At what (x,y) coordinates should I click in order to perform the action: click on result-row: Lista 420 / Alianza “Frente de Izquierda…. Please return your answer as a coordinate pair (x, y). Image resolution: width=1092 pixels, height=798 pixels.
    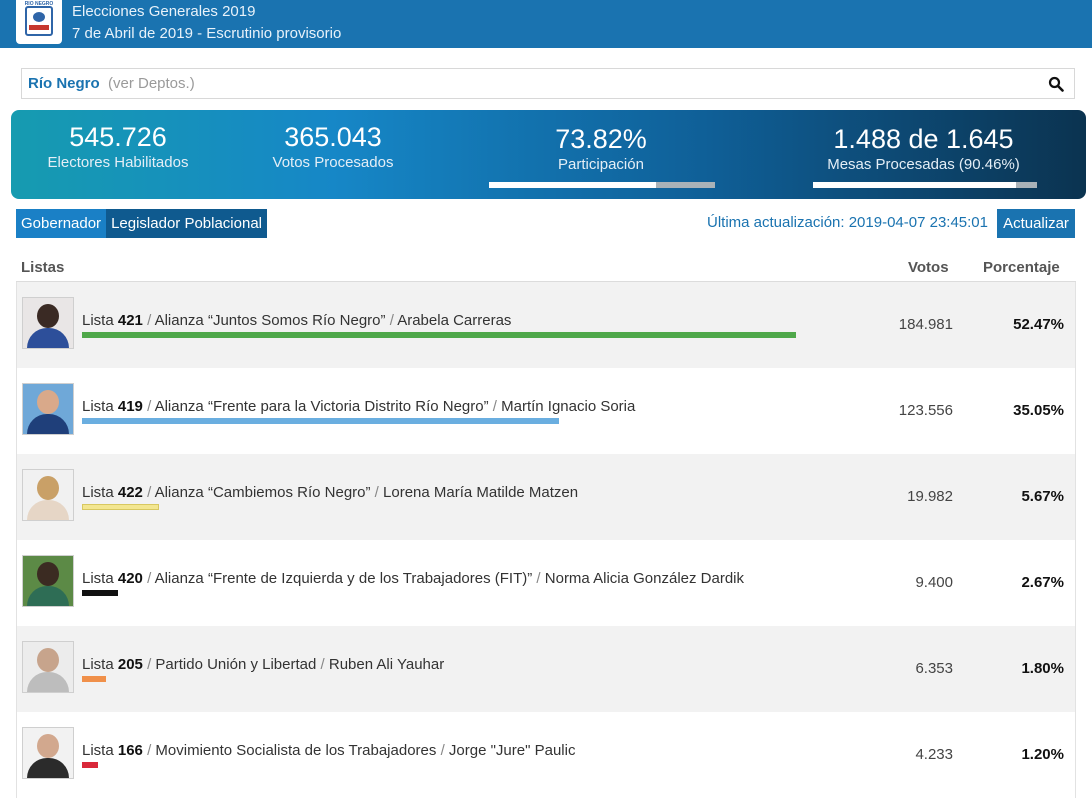
    Looking at the image, I should click on (546, 583).